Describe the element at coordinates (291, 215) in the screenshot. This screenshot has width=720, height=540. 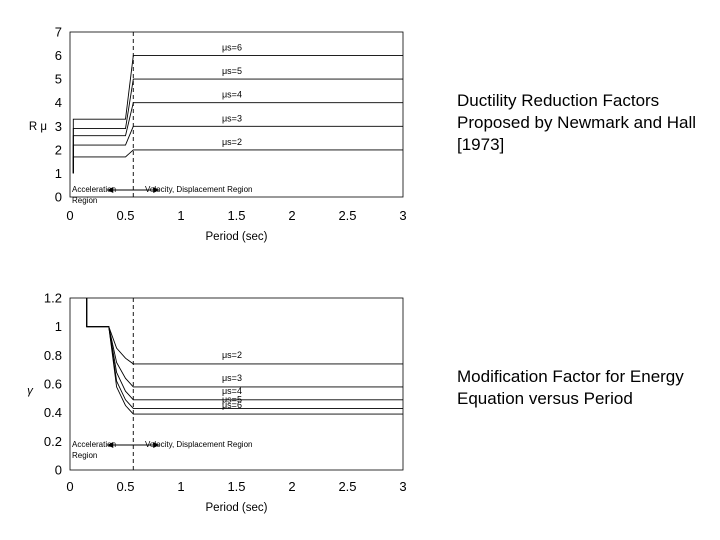
I see `chart1-x-tick-label: 2` at that location.